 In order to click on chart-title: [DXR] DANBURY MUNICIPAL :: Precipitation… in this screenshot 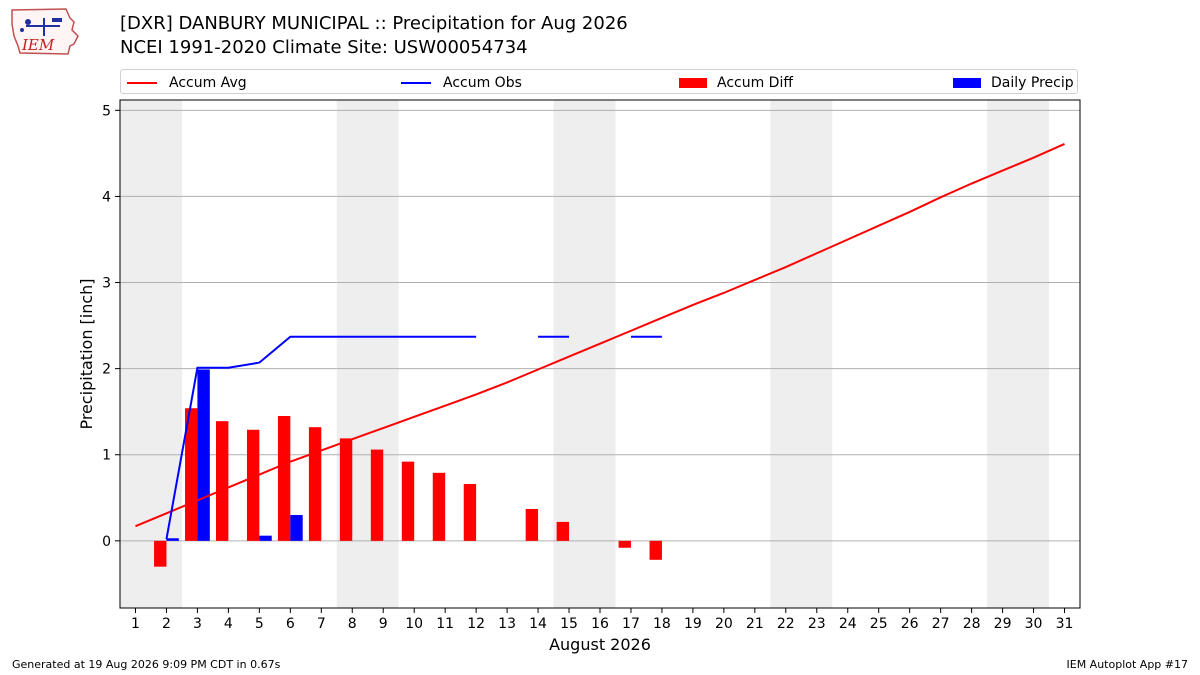, I will do `click(374, 36)`.